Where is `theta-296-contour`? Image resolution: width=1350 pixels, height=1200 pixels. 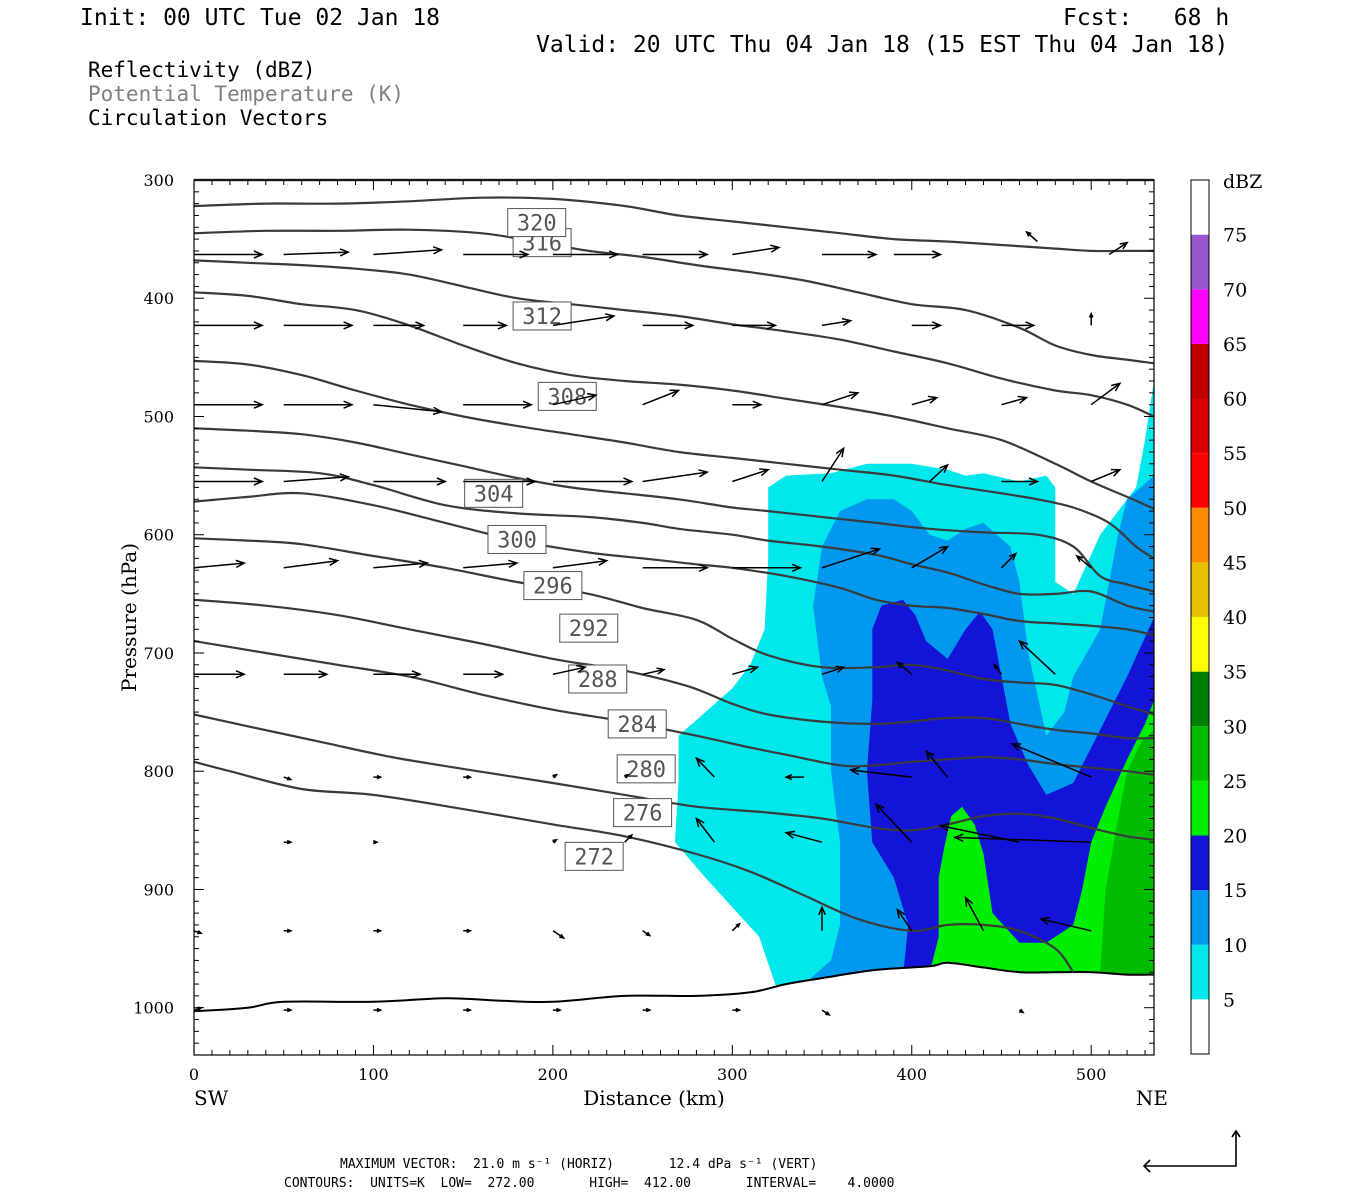 theta-296-contour is located at coordinates (674, 539).